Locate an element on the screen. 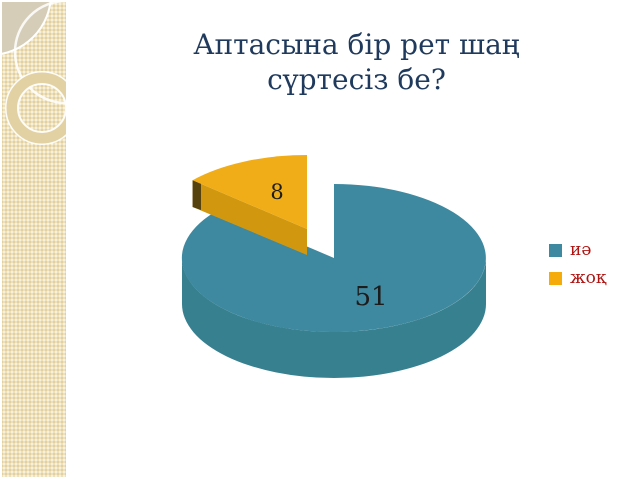  sidebar-circles-ornament is located at coordinates (34, 73).